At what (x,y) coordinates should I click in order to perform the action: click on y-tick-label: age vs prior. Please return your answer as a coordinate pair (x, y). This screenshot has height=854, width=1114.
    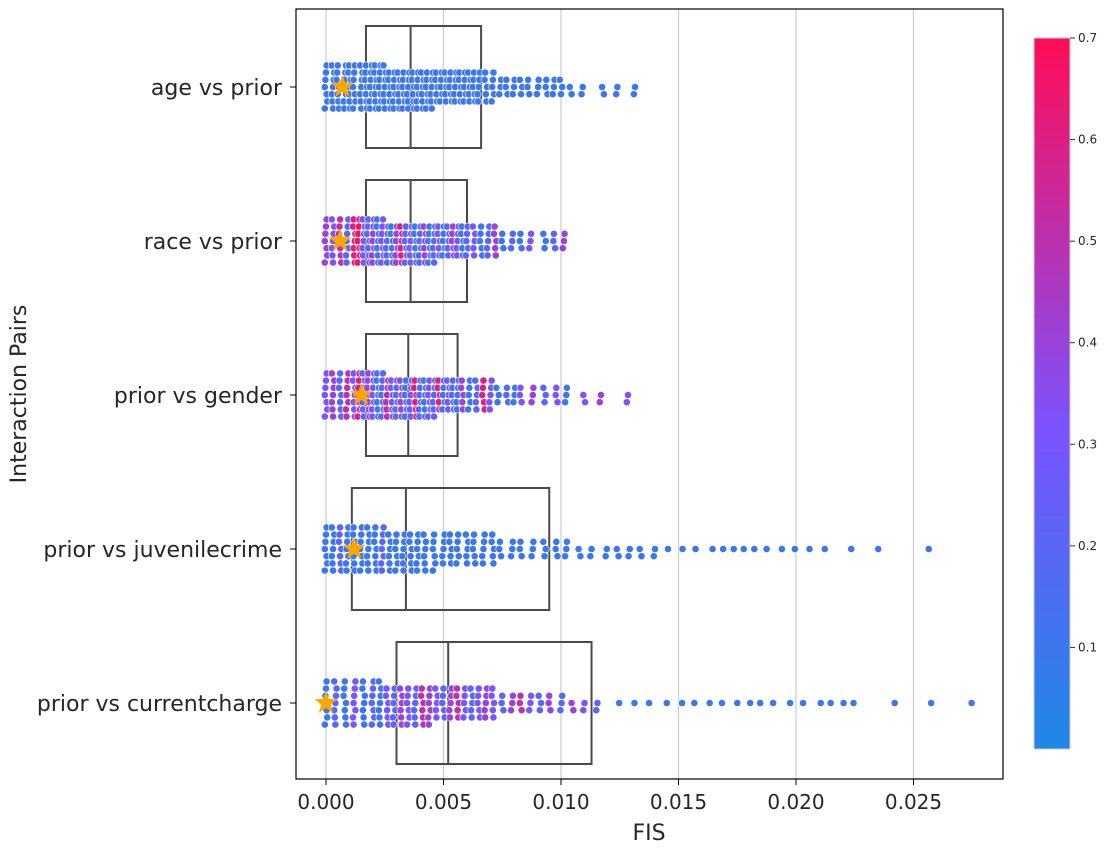
    Looking at the image, I should click on (217, 88).